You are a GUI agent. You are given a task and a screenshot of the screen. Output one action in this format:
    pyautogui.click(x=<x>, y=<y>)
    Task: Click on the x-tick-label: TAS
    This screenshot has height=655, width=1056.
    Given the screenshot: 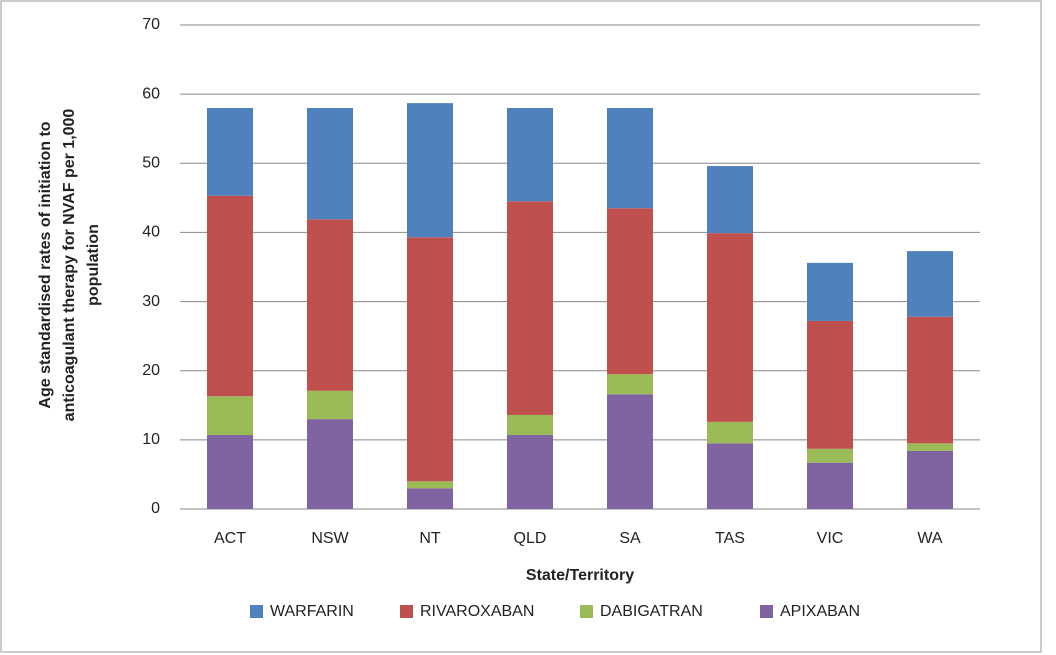 What is the action you would take?
    pyautogui.click(x=730, y=538)
    